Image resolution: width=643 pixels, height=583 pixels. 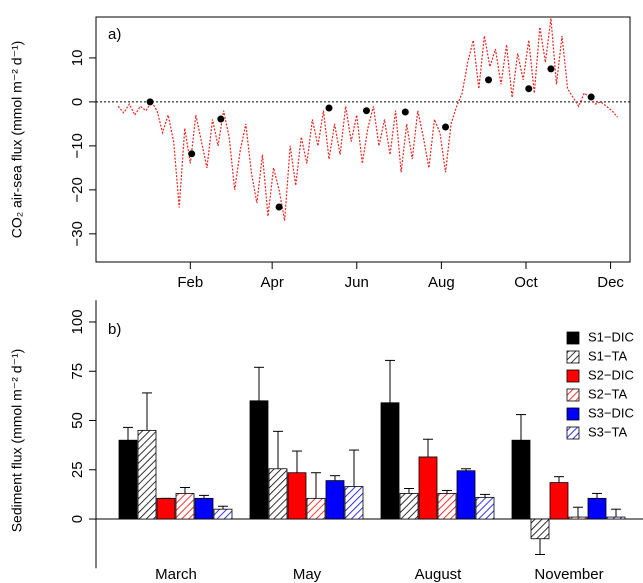 I want to click on y-tick-label: 50, so click(x=77, y=420).